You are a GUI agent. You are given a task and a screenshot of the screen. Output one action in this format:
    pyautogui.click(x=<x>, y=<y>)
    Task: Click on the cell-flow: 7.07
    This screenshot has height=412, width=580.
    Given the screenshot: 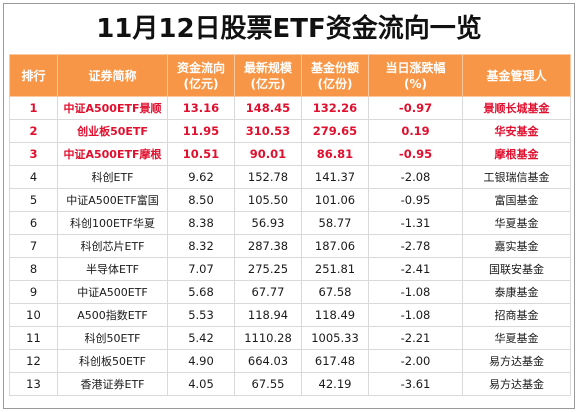 What is the action you would take?
    pyautogui.click(x=201, y=269)
    